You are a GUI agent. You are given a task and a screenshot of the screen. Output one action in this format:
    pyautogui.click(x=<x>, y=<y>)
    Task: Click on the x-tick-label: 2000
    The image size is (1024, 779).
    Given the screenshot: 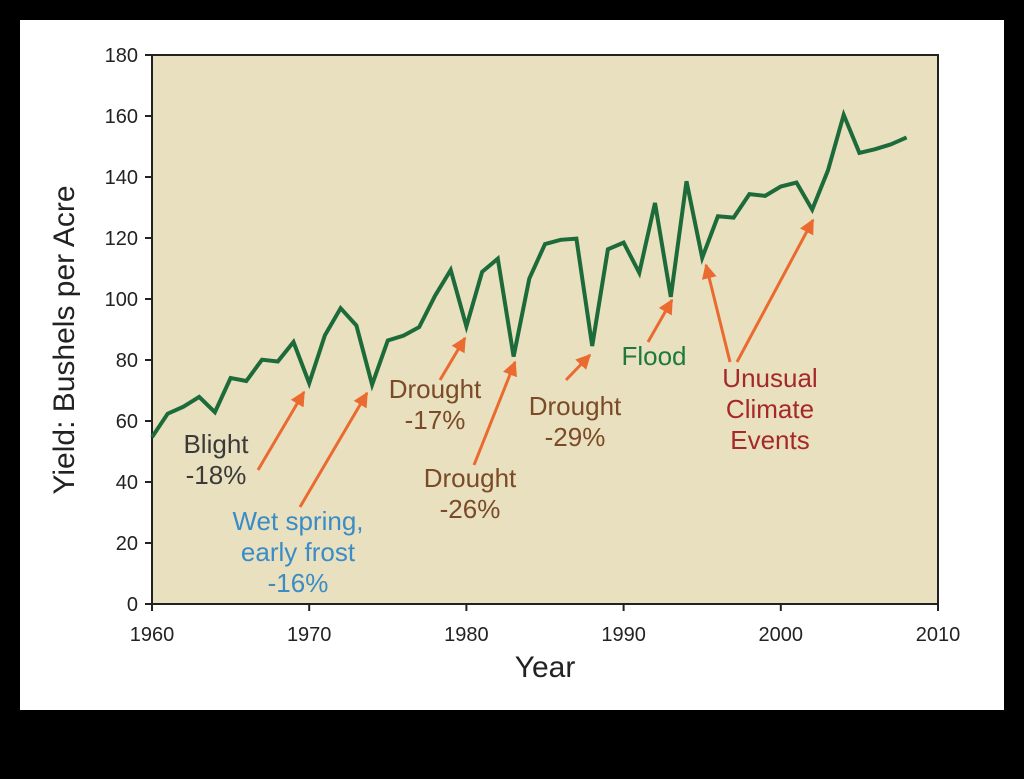 What is the action you would take?
    pyautogui.click(x=781, y=635)
    